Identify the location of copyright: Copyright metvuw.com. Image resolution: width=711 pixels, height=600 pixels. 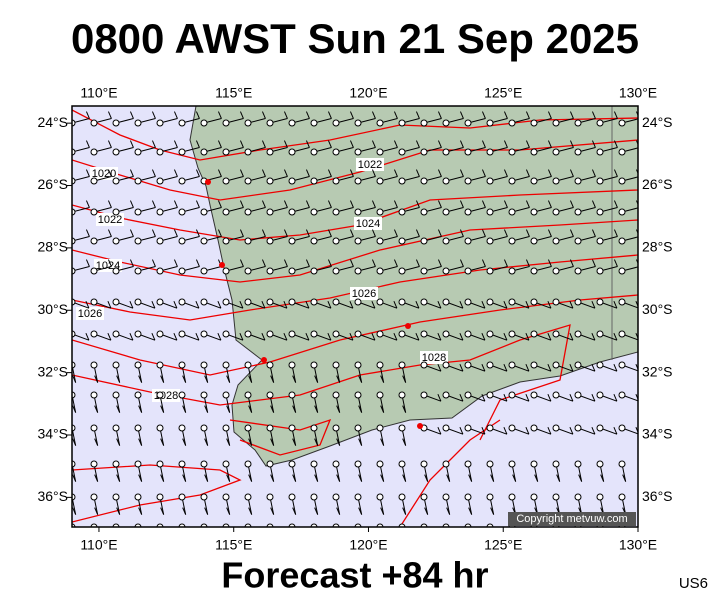
(571, 519).